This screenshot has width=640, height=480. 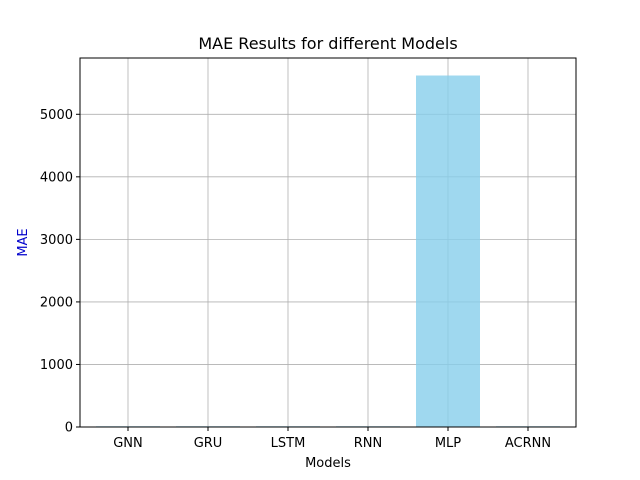 I want to click on x-tick-label: ACRNN, so click(x=528, y=443).